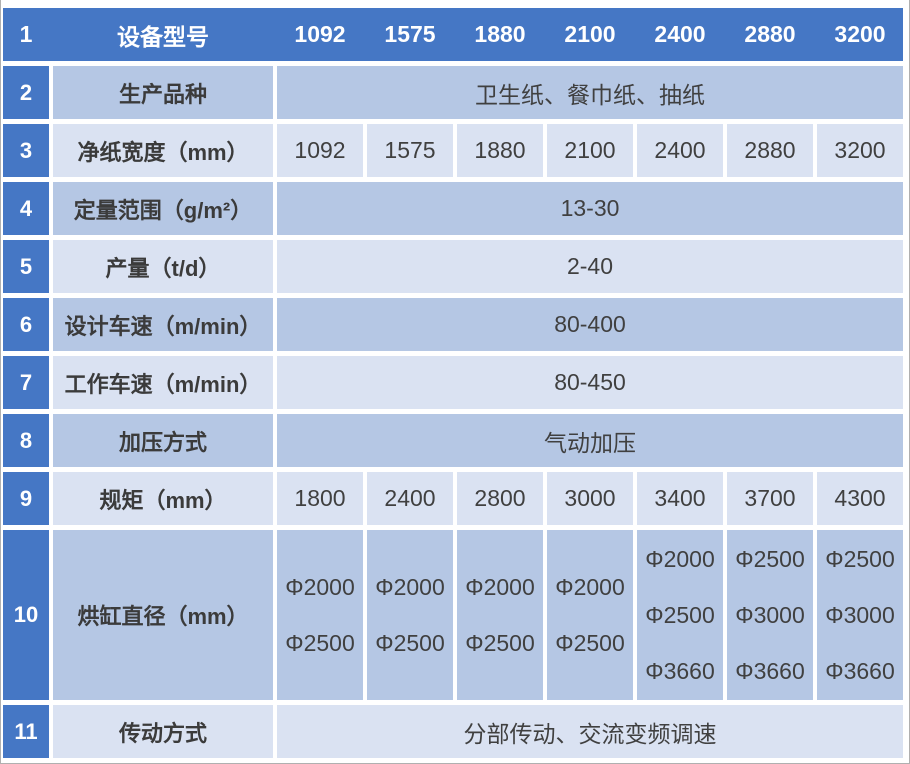  I want to click on model-header: 1575, so click(410, 34).